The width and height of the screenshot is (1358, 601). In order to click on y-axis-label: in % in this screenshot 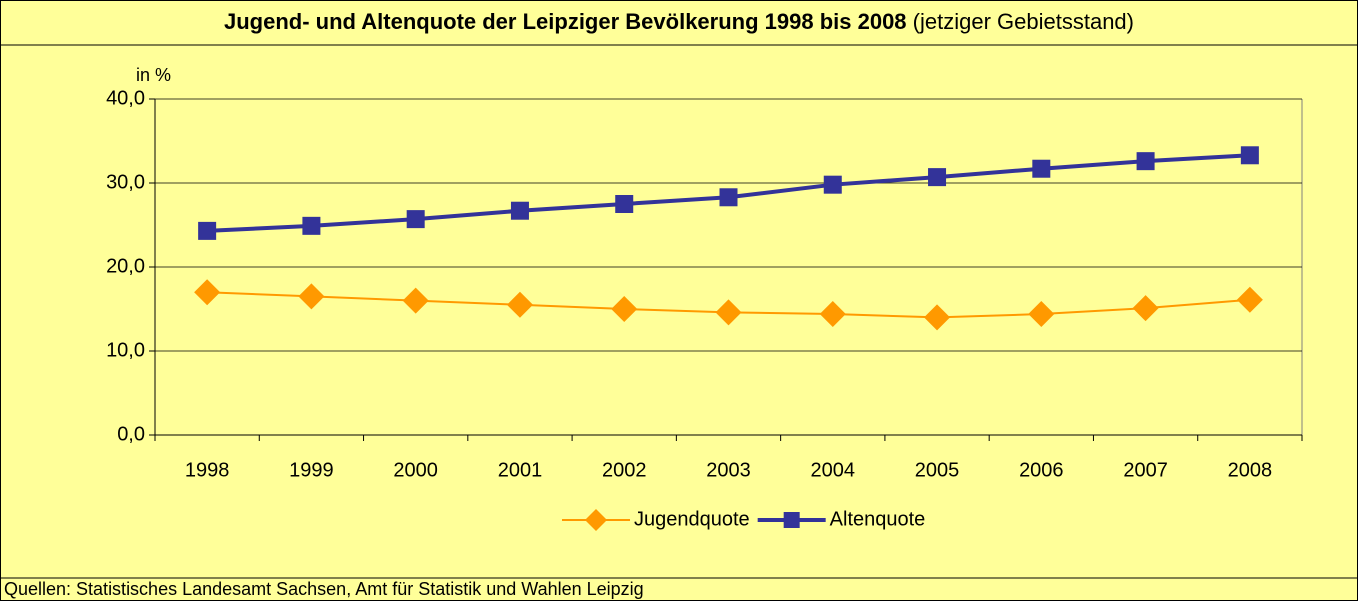, I will do `click(153, 75)`.